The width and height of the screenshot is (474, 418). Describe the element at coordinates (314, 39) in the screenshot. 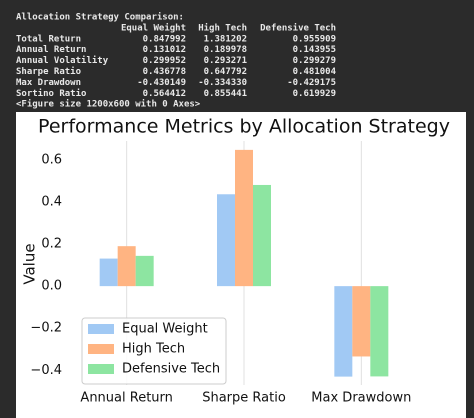

I see `table-cell: 0.955909` at that location.